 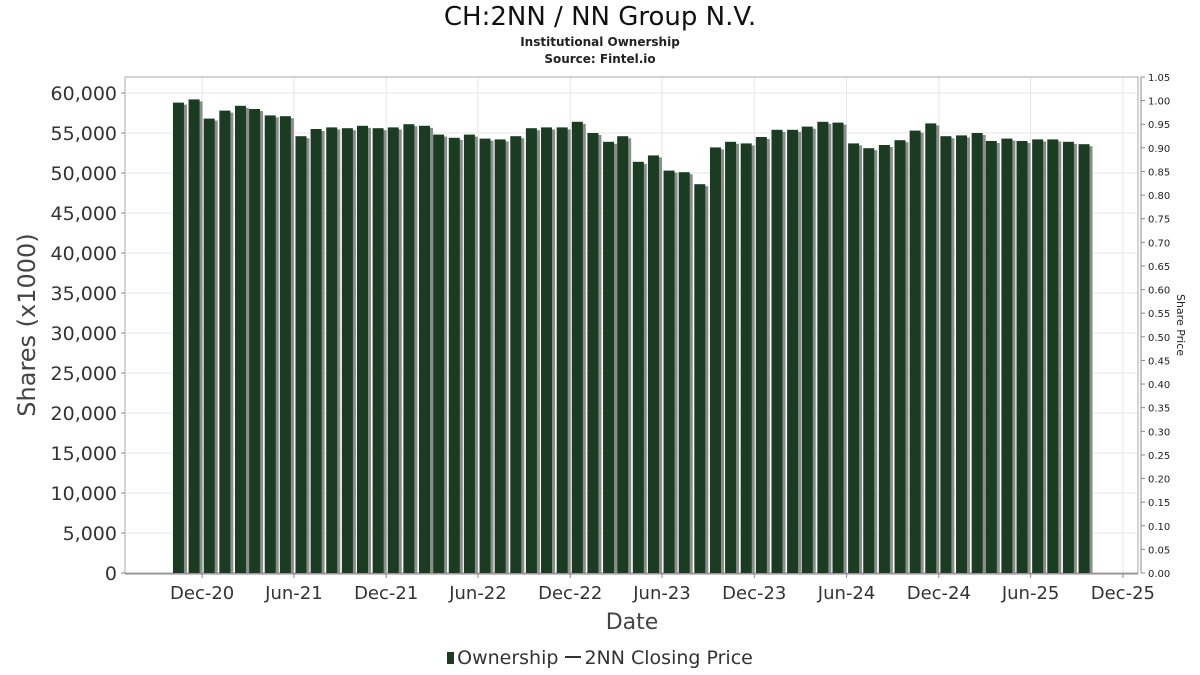 I want to click on y2-tick-label: 0.10, so click(x=1159, y=527).